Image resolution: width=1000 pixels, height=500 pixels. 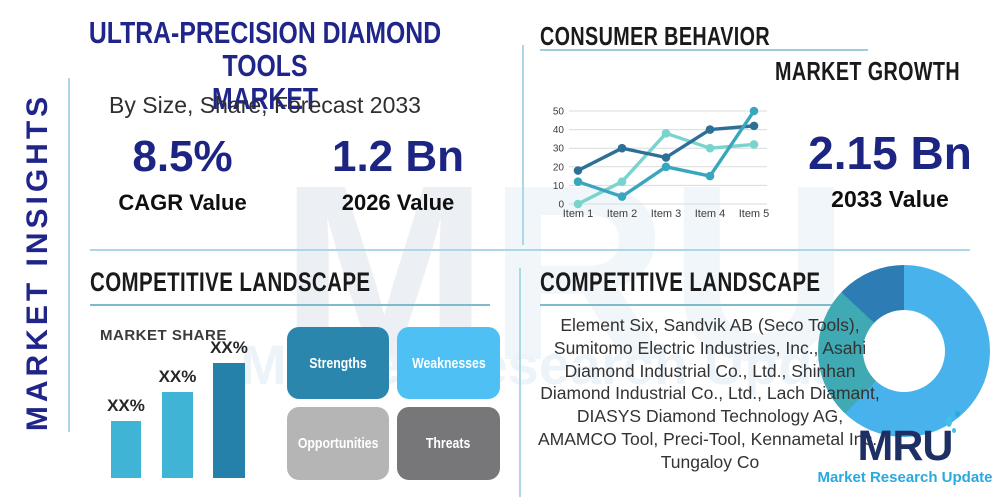 What do you see at coordinates (182, 156) in the screenshot?
I see `cagr-value: 8.5%` at bounding box center [182, 156].